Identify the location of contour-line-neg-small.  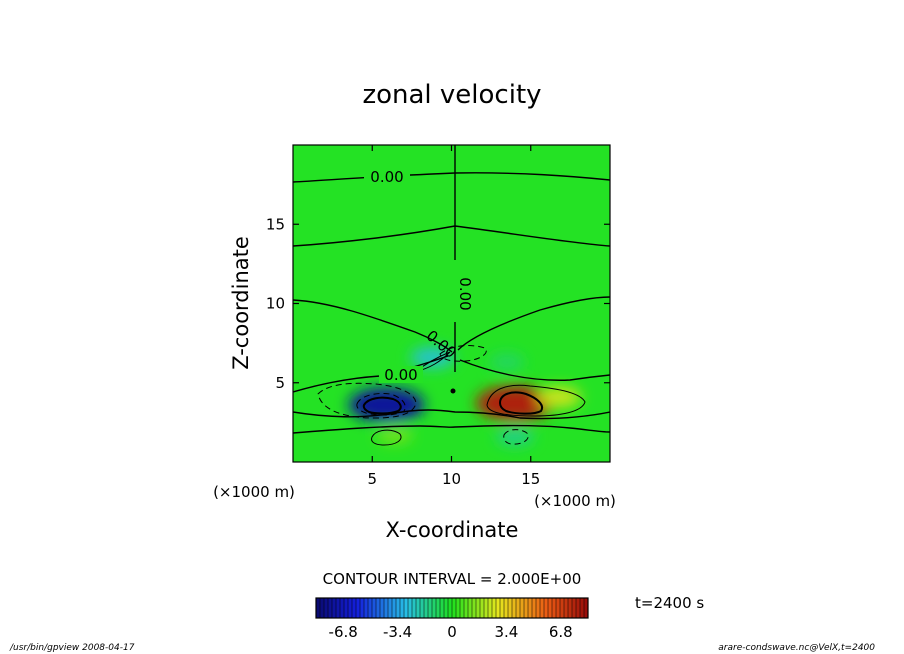
(516, 437).